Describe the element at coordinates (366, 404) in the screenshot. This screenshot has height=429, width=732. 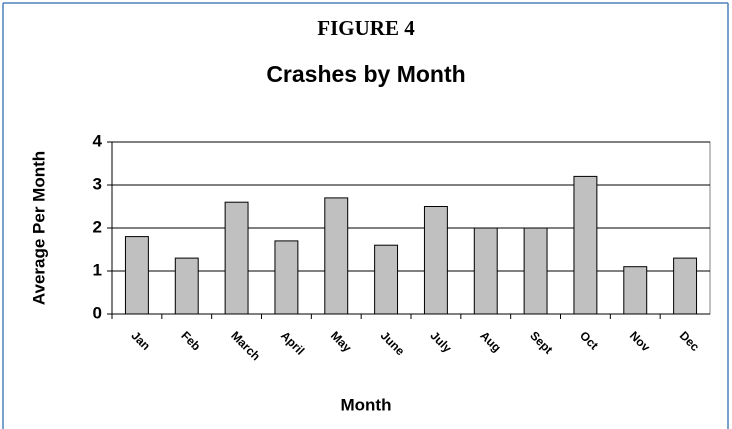
I see `x-axis-label: Month` at that location.